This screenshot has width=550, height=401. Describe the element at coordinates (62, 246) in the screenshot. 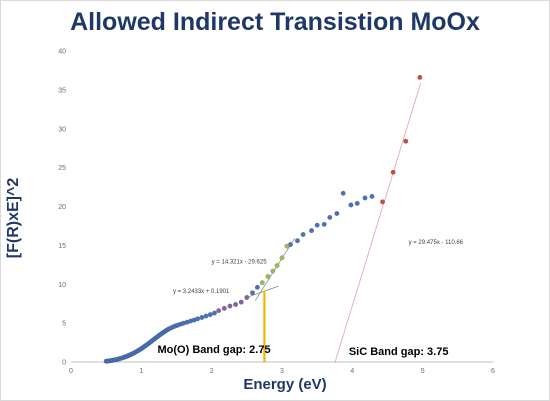

I see `y-tick-label: 15` at that location.